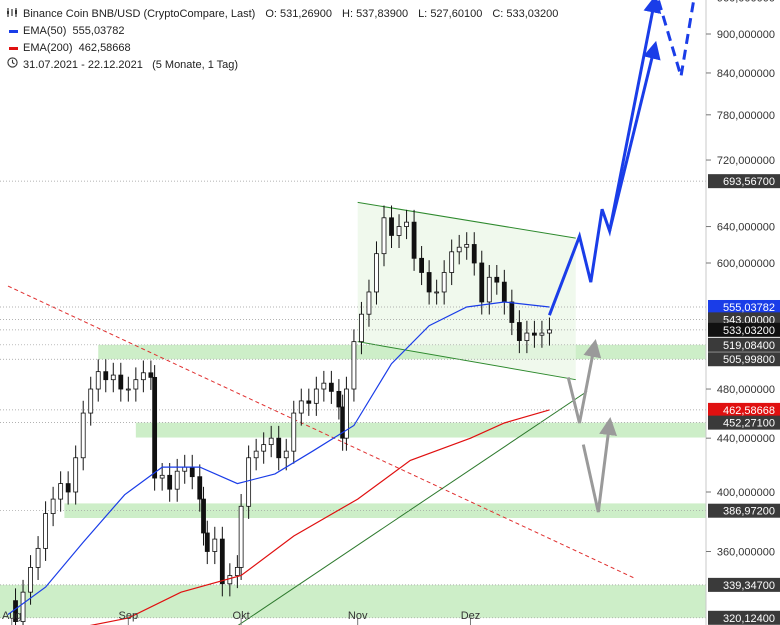 The height and width of the screenshot is (625, 780). Describe the element at coordinates (466, 361) in the screenshot. I see `channel-lower-line` at that location.